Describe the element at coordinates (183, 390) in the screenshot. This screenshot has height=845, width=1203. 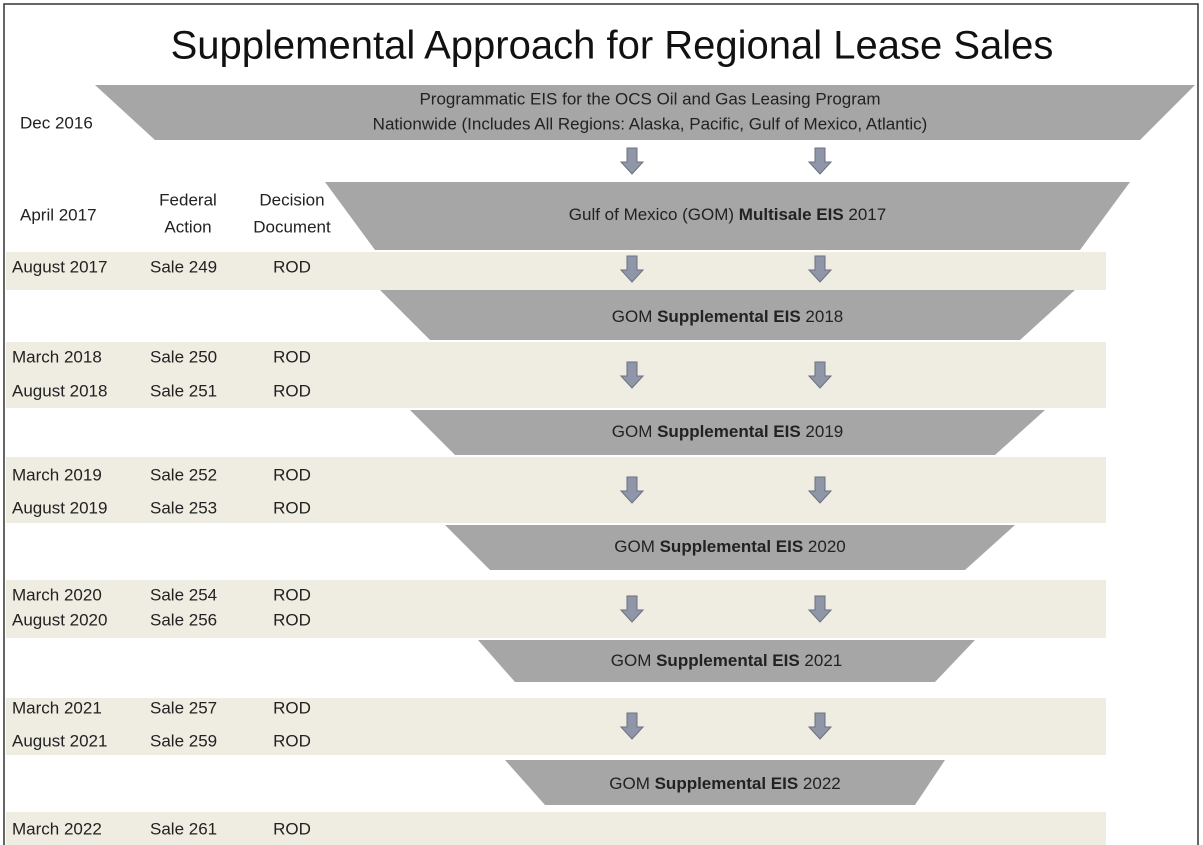
I see `sale-name: Sale 251` at that location.